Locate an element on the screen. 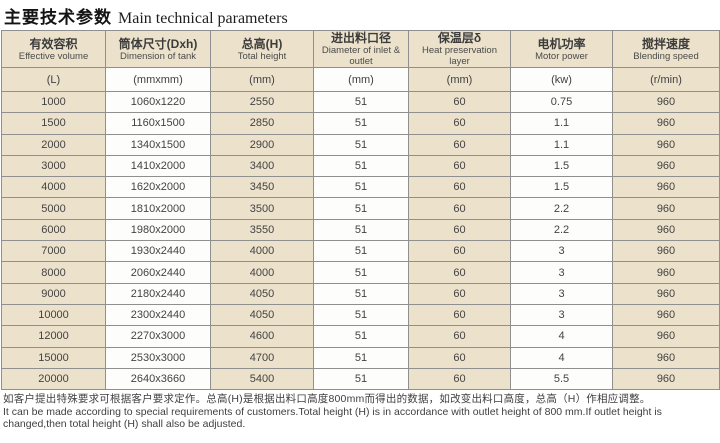 The image size is (720, 443). header-cell: 保温层δ Heat preservation layer is located at coordinates (459, 49).